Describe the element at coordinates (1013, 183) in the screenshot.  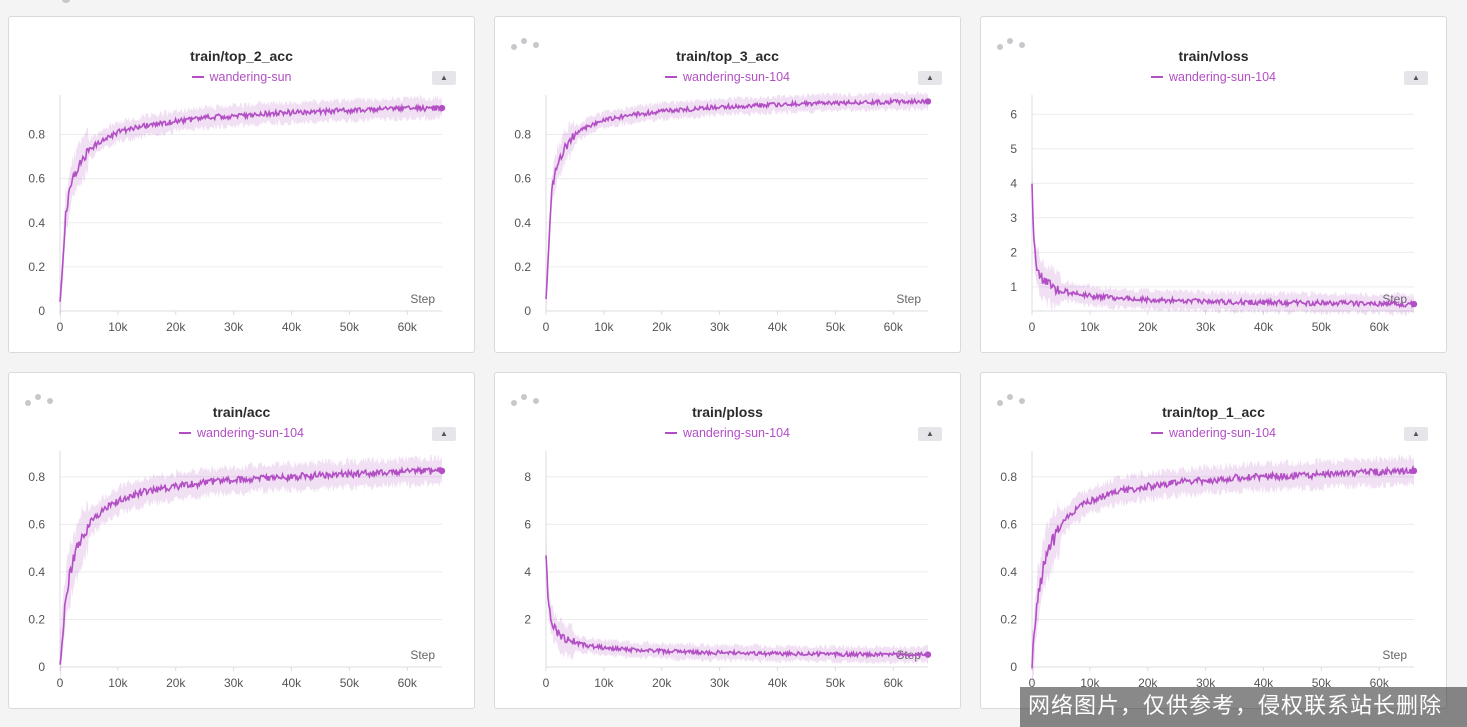
I see `y-tick-label: 4` at that location.